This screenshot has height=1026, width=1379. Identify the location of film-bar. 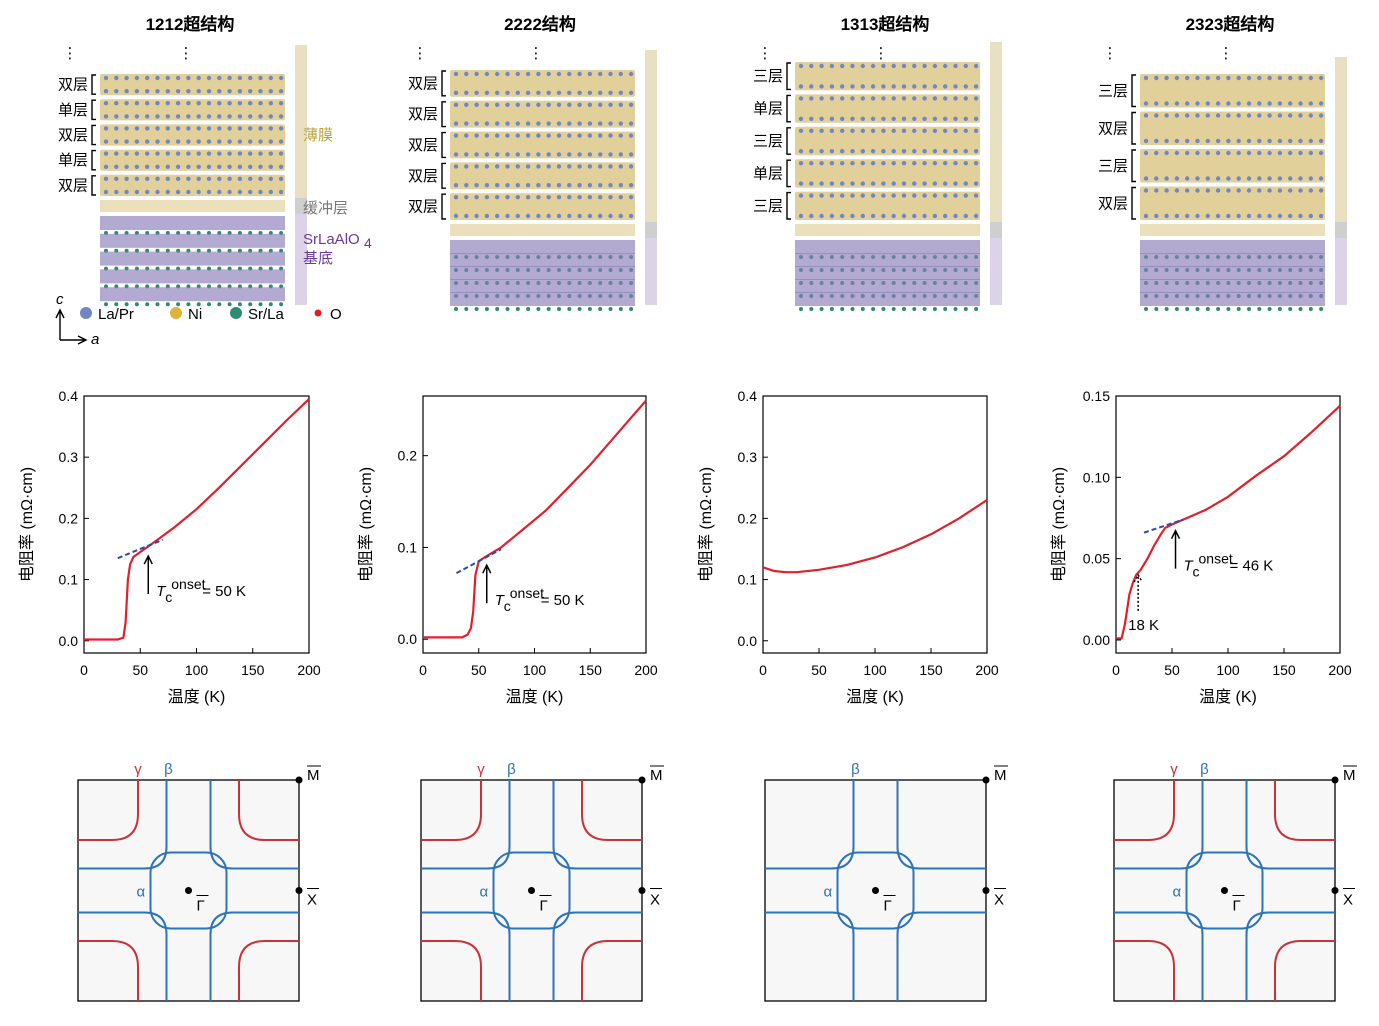
(301, 121).